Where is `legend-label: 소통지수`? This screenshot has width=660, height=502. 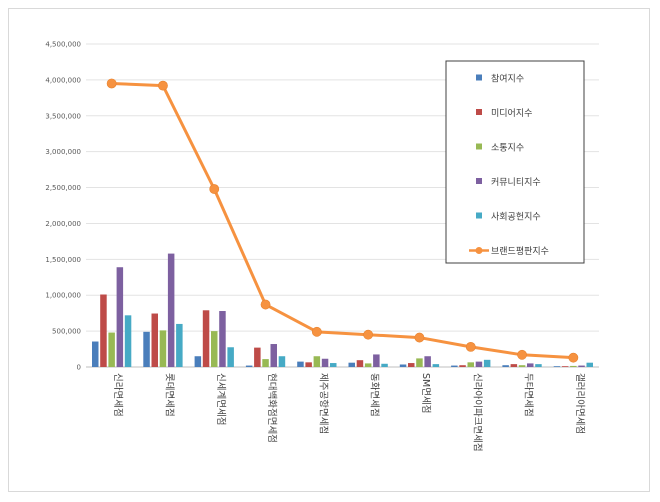 legend-label: 소통지수 is located at coordinates (507, 148).